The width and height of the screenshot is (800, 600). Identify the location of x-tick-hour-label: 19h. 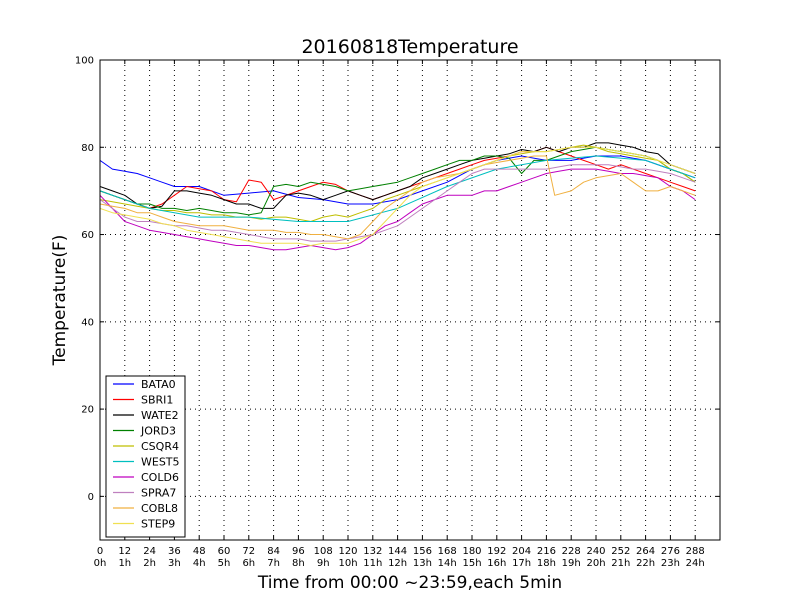
(571, 563).